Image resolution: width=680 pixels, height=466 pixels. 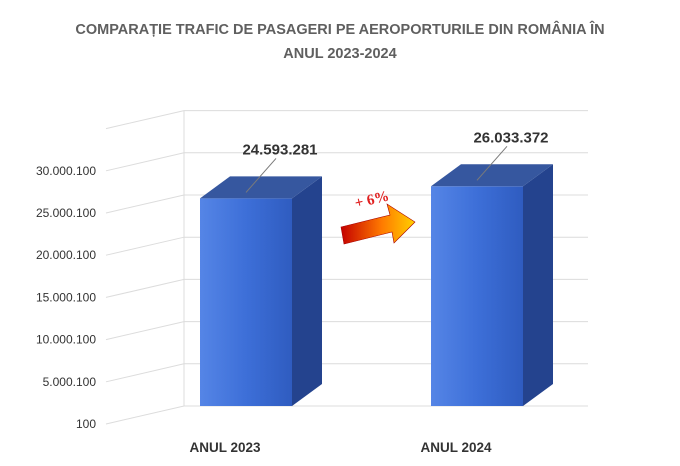 What do you see at coordinates (395, 161) in the screenshot?
I see `data-labels: 24.593.281 26.033.372` at bounding box center [395, 161].